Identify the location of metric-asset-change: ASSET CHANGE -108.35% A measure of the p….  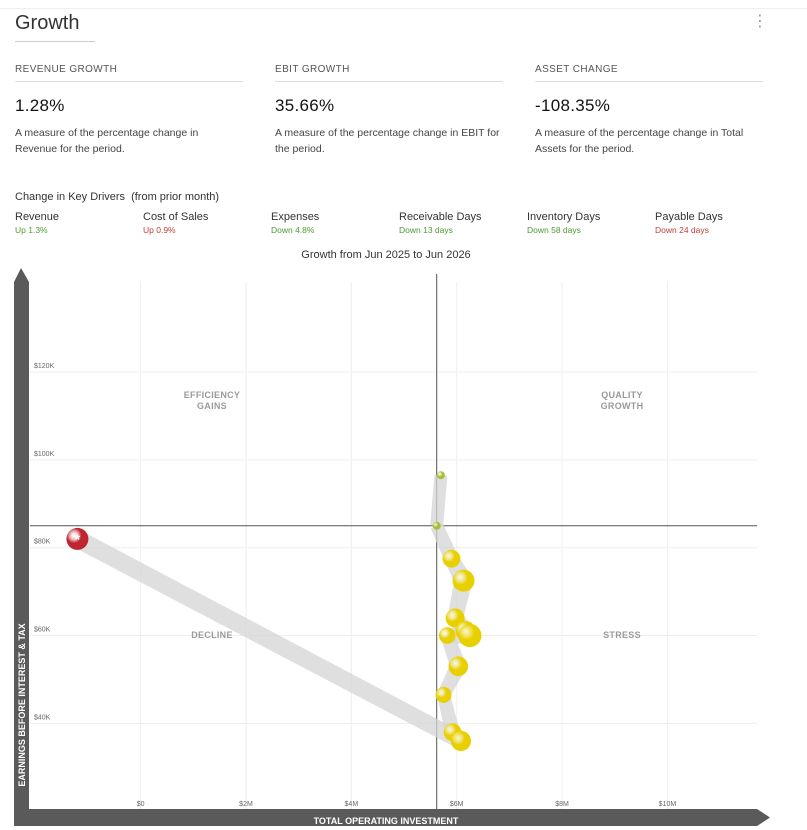
(649, 110).